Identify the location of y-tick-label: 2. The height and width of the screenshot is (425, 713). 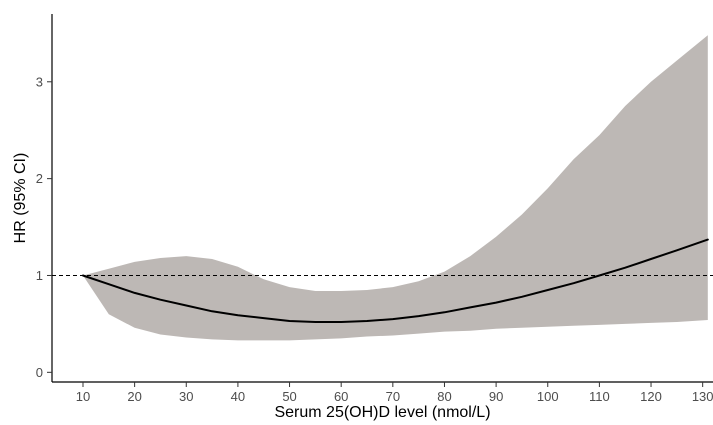
(39, 178).